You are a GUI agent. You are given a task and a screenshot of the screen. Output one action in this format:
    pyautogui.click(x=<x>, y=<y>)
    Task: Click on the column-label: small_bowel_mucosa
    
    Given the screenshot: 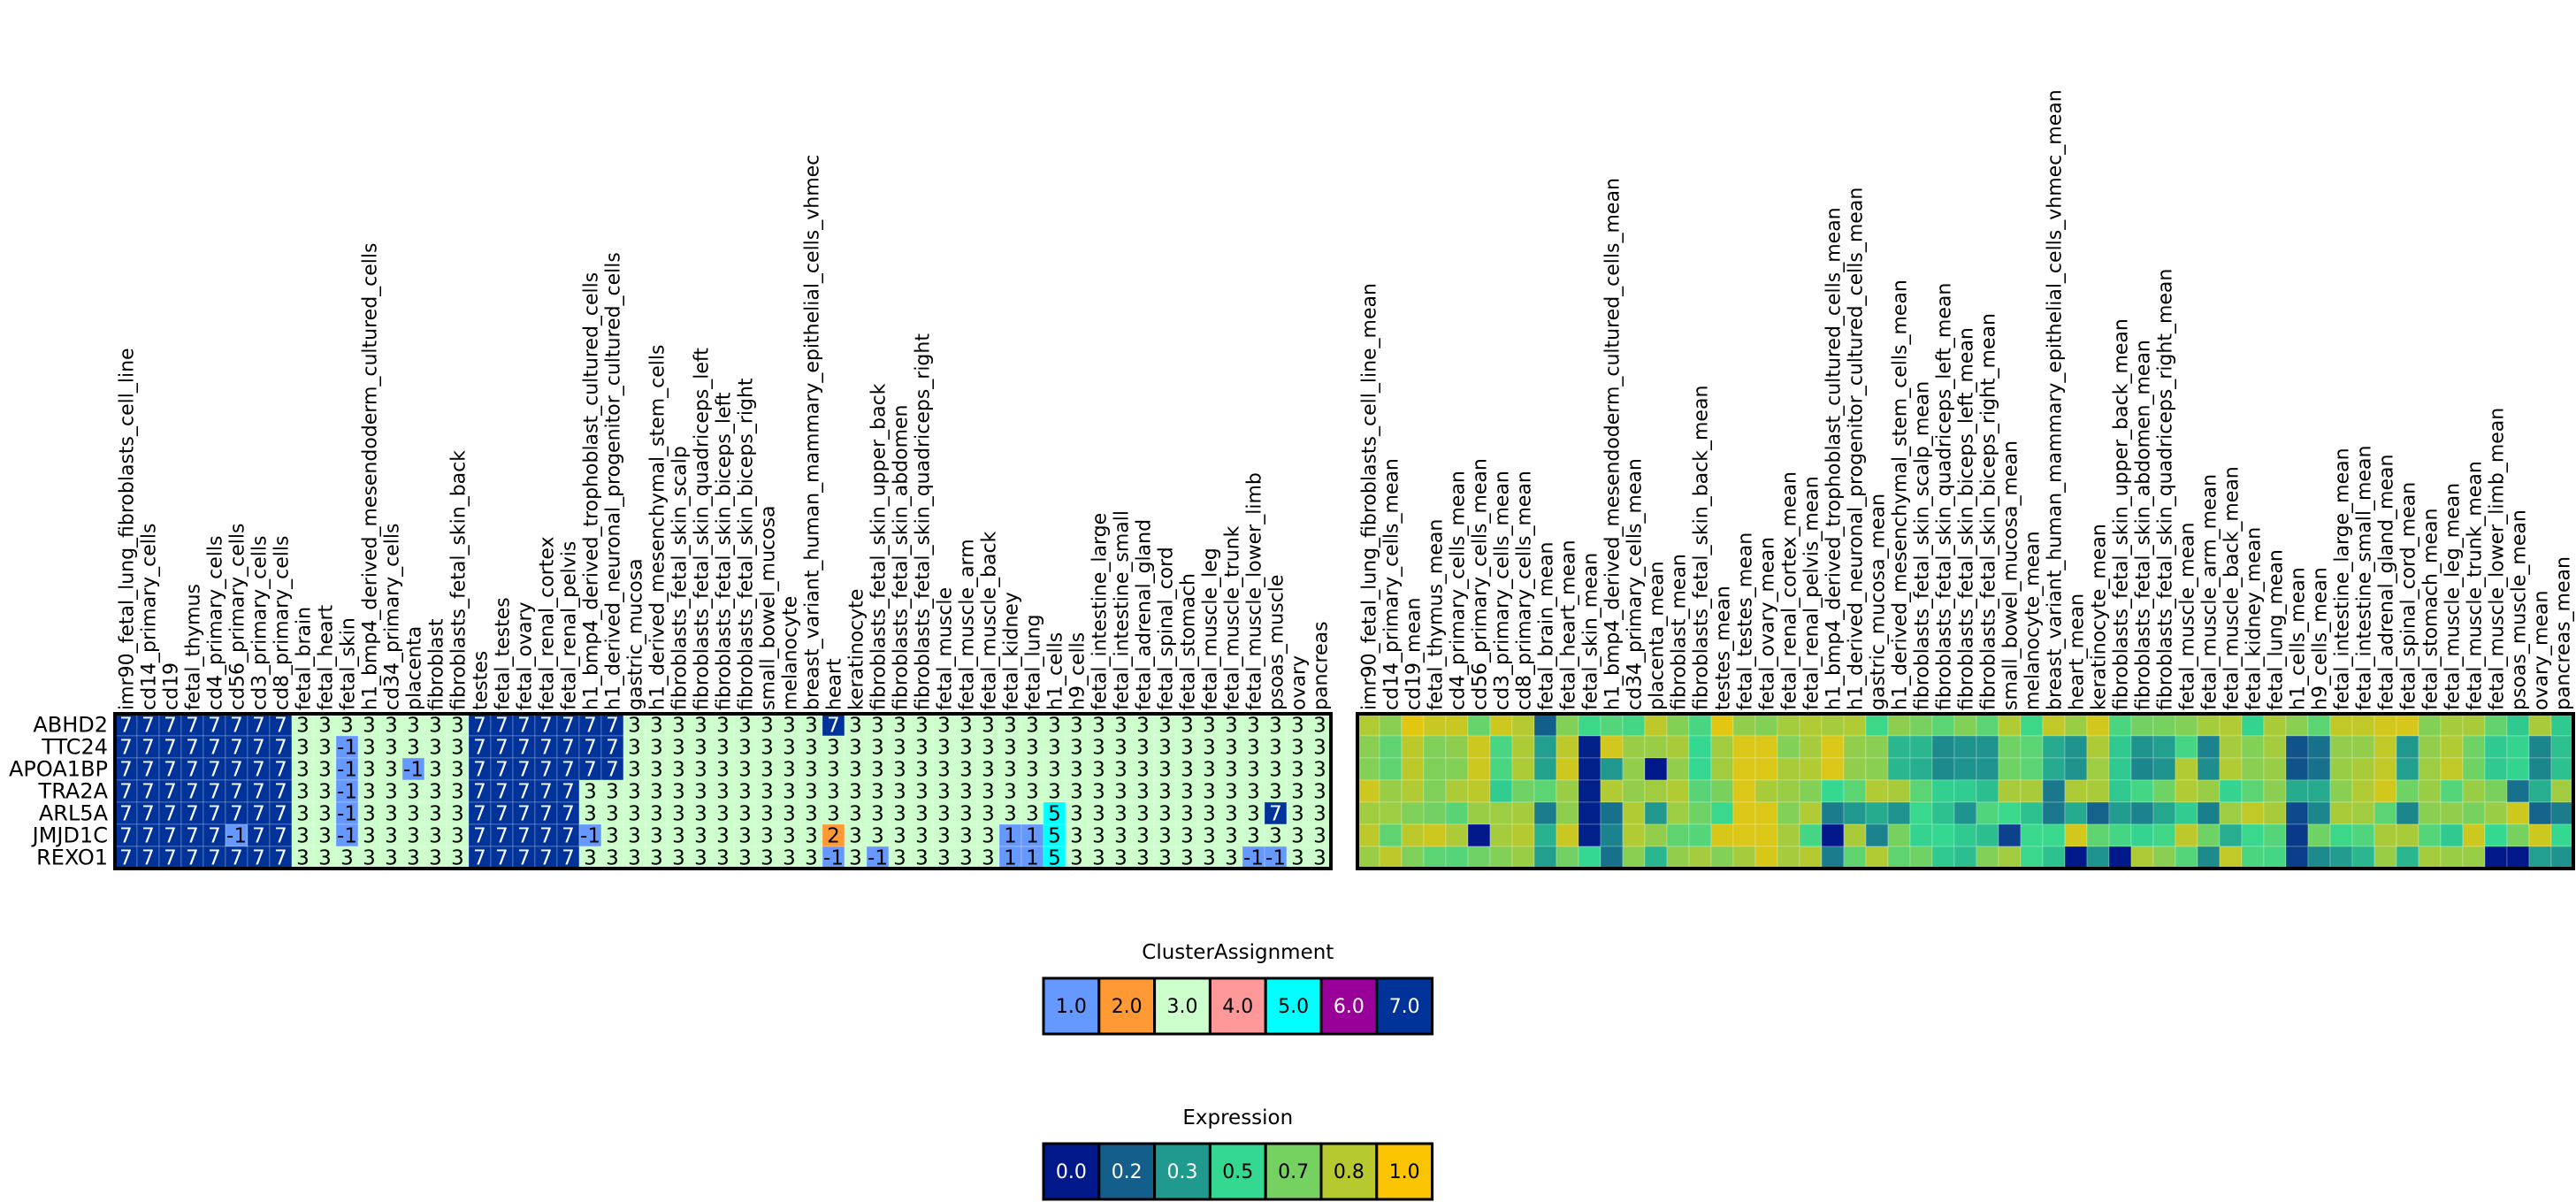 What is the action you would take?
    pyautogui.click(x=769, y=608)
    